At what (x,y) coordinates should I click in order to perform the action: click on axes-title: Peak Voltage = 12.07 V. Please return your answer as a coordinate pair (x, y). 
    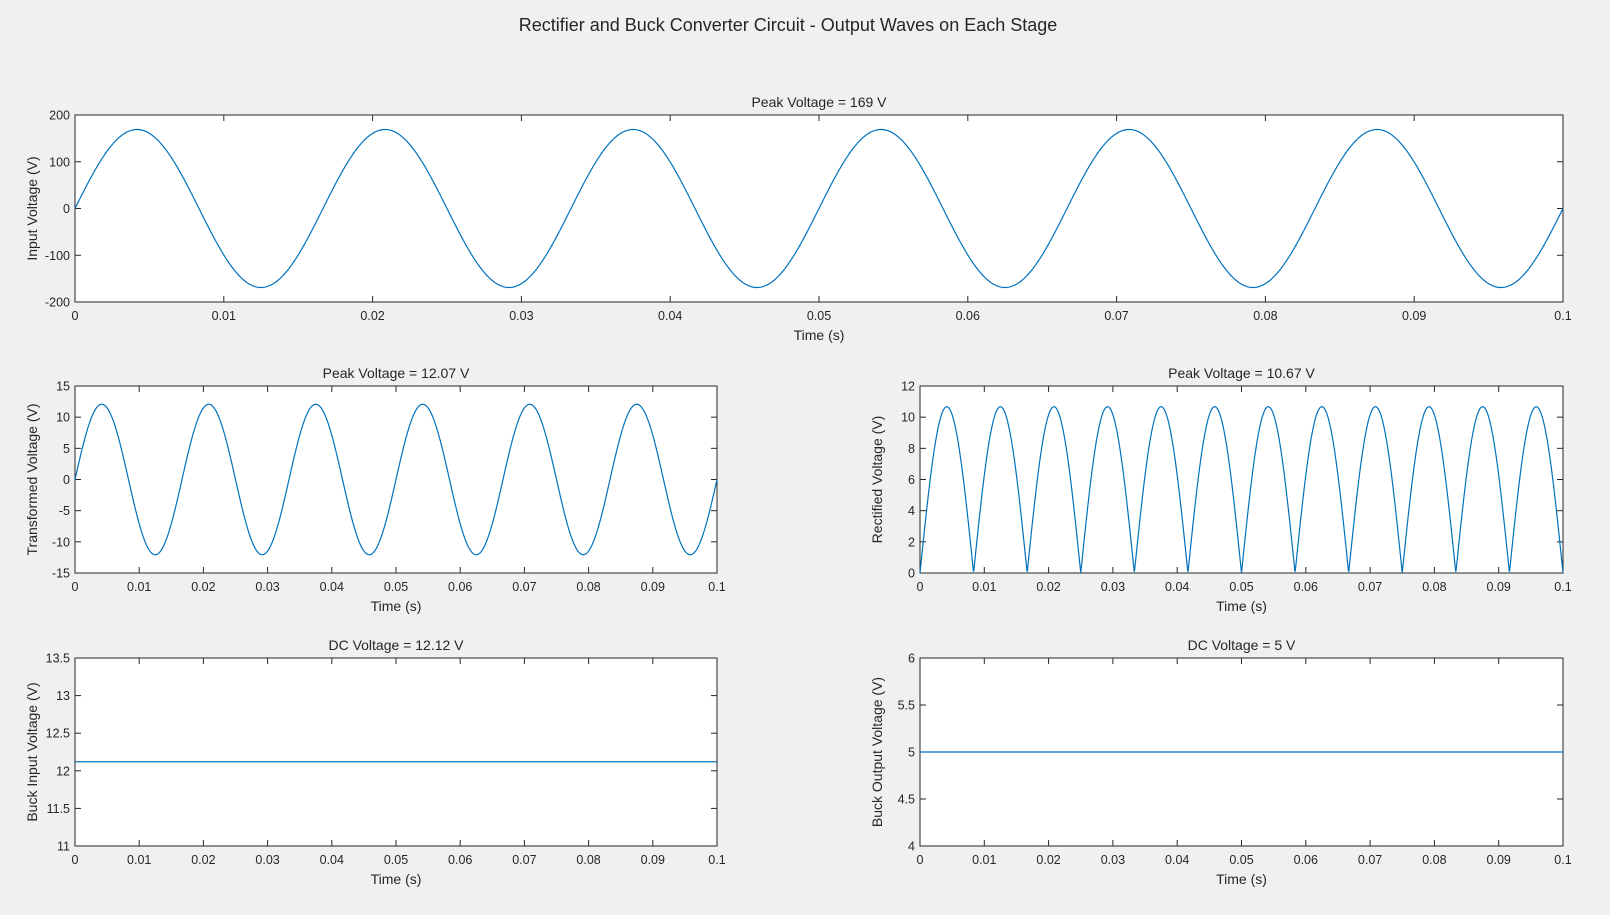
    Looking at the image, I should click on (396, 373).